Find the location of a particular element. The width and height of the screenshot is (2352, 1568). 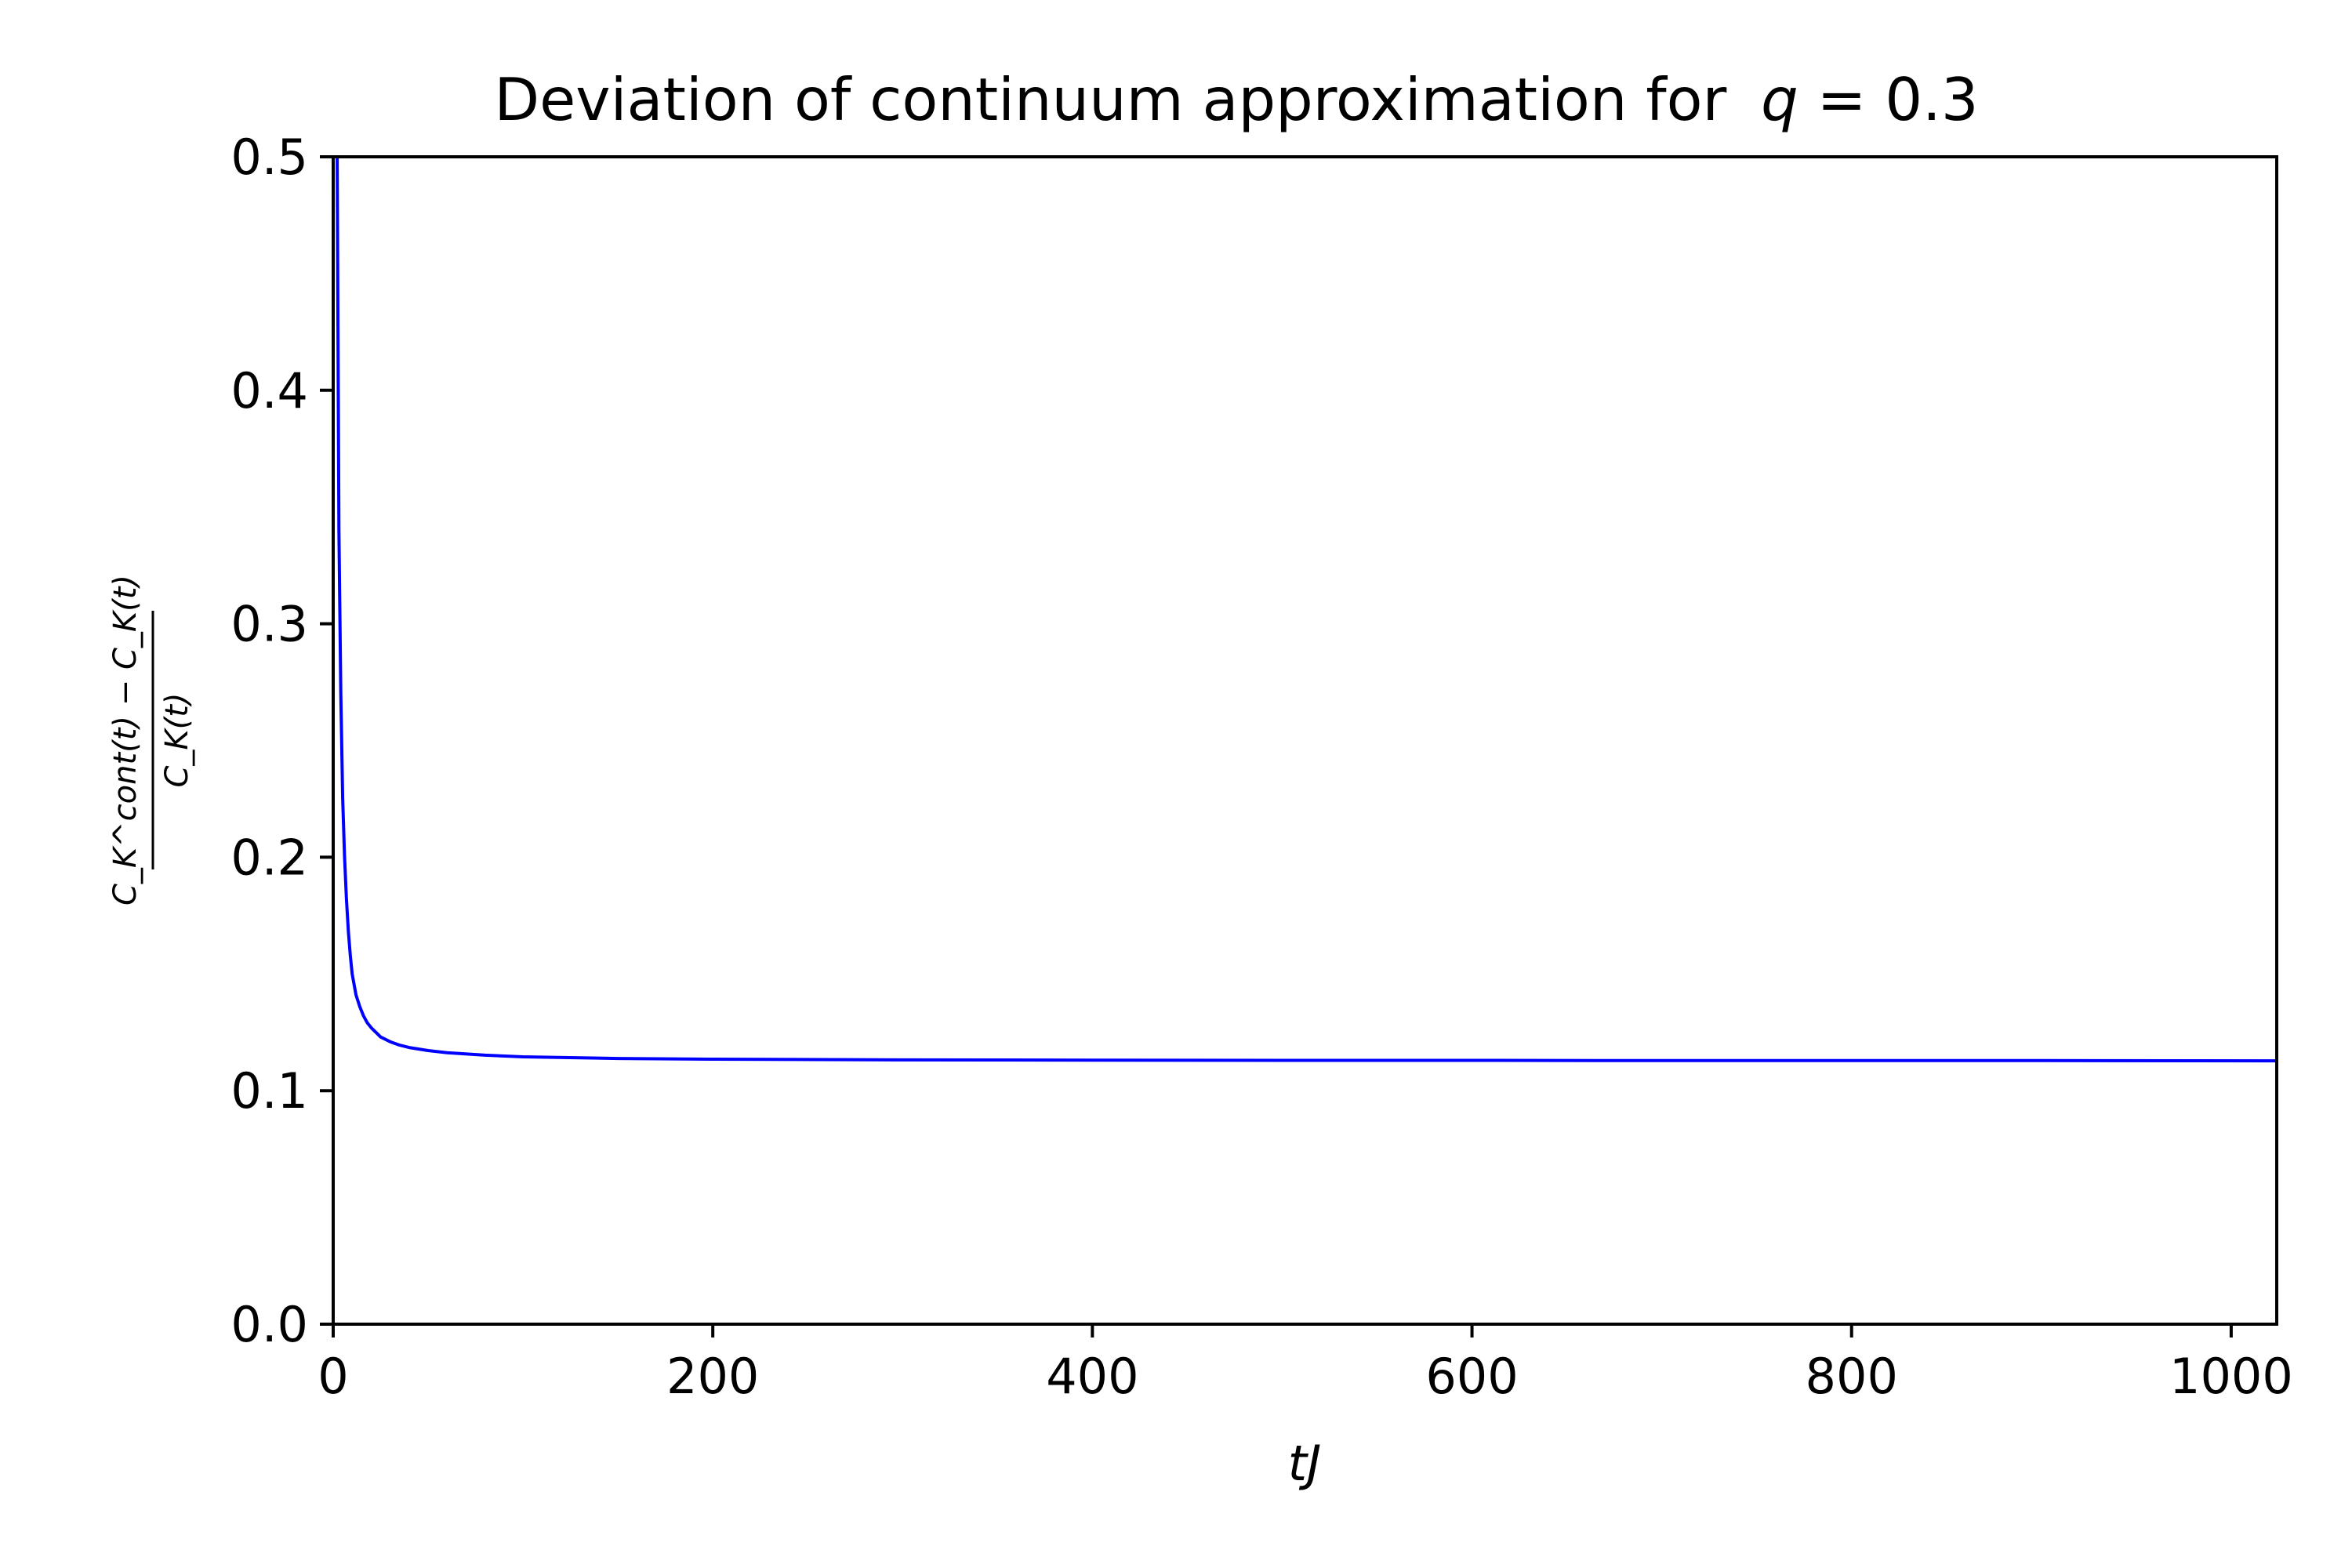

chart-title-variable: q is located at coordinates (1779, 99).